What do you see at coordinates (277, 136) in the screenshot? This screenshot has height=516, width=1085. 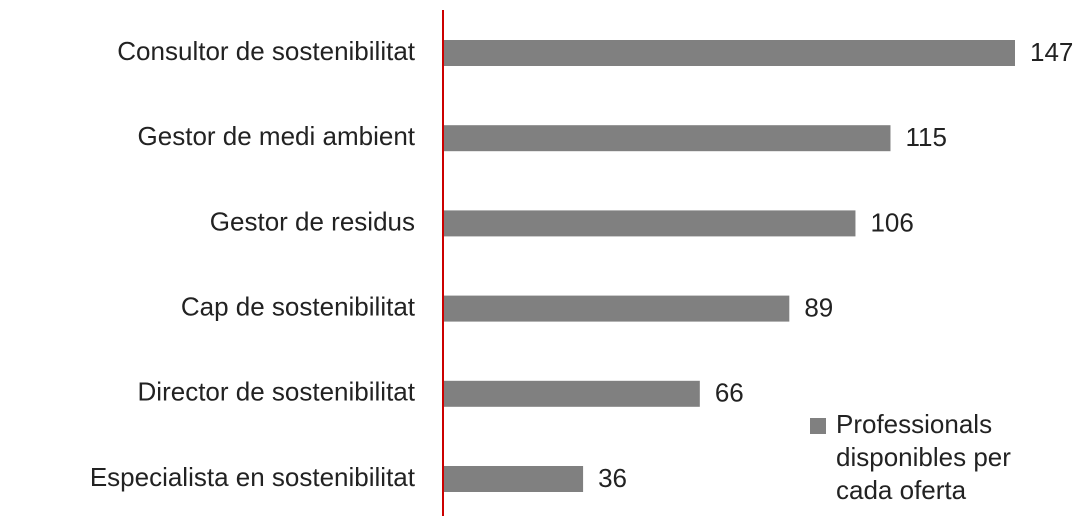 I see `category-label: Gestor de medi ambient` at bounding box center [277, 136].